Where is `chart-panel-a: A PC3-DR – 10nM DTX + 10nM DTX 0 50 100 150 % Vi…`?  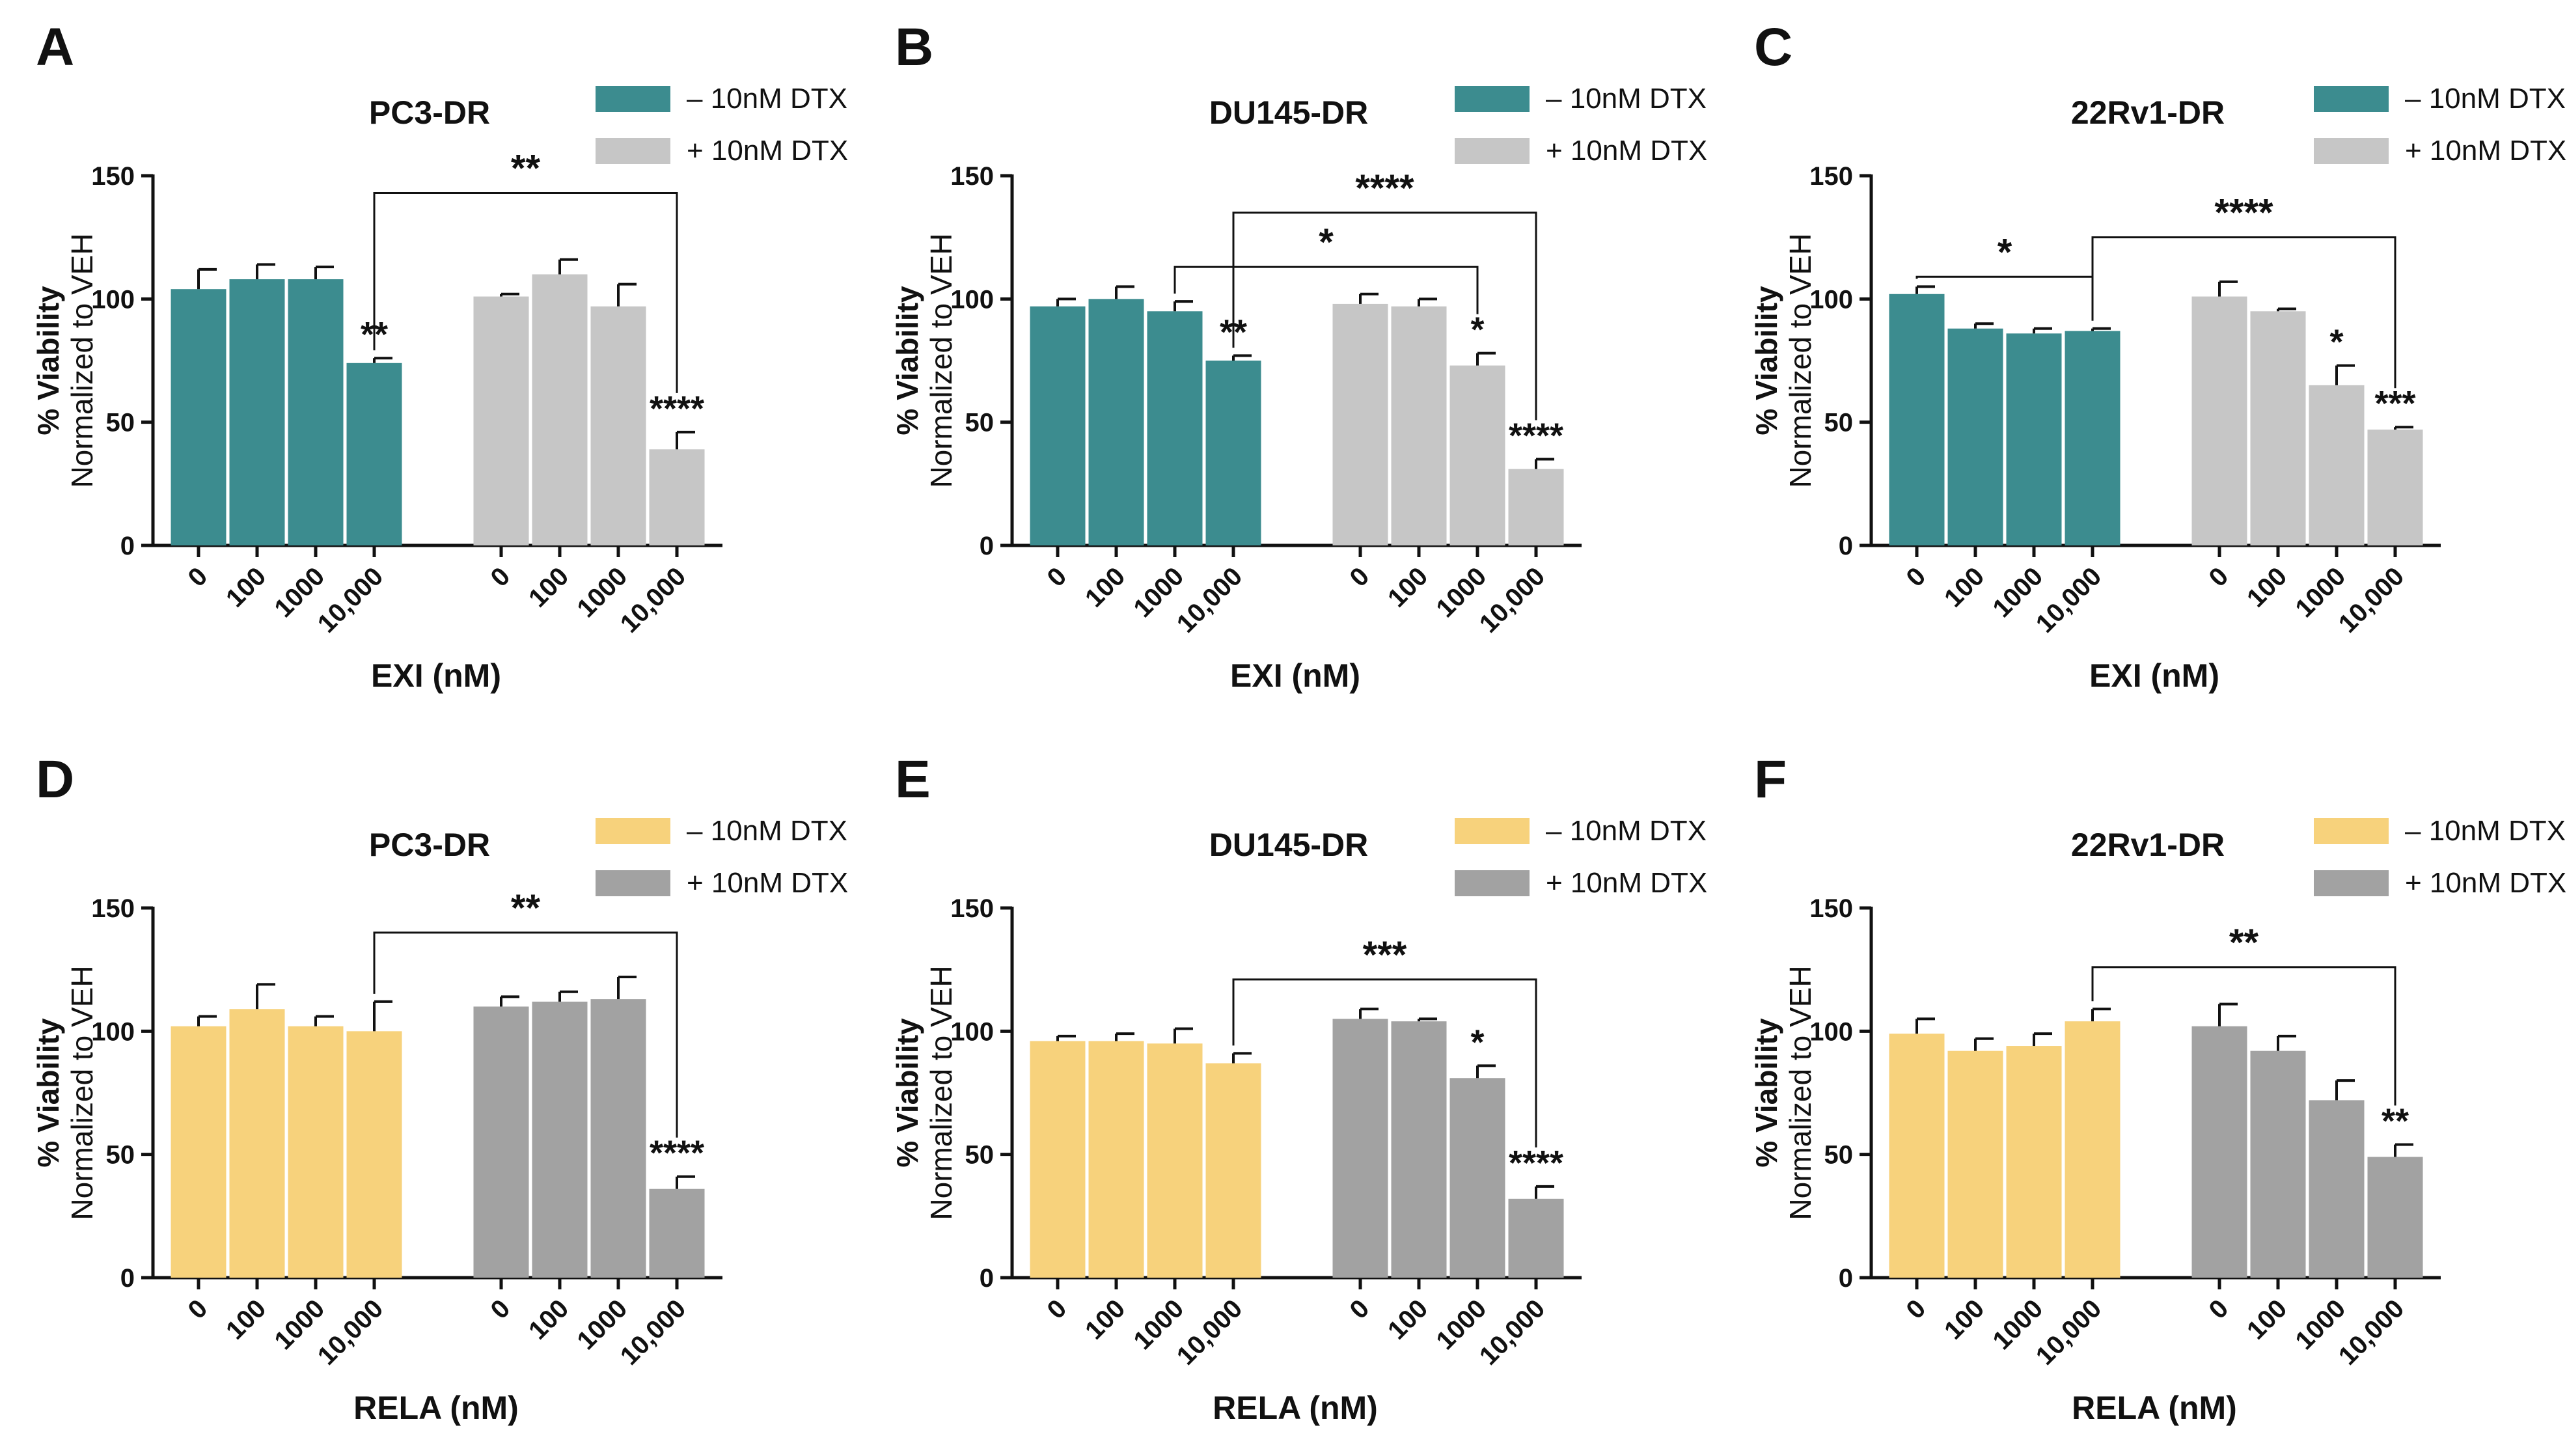 chart-panel-a: A PC3-DR – 10nM DTX + 10nM DTX 0 50 100 150 % Vi… is located at coordinates (439, 356).